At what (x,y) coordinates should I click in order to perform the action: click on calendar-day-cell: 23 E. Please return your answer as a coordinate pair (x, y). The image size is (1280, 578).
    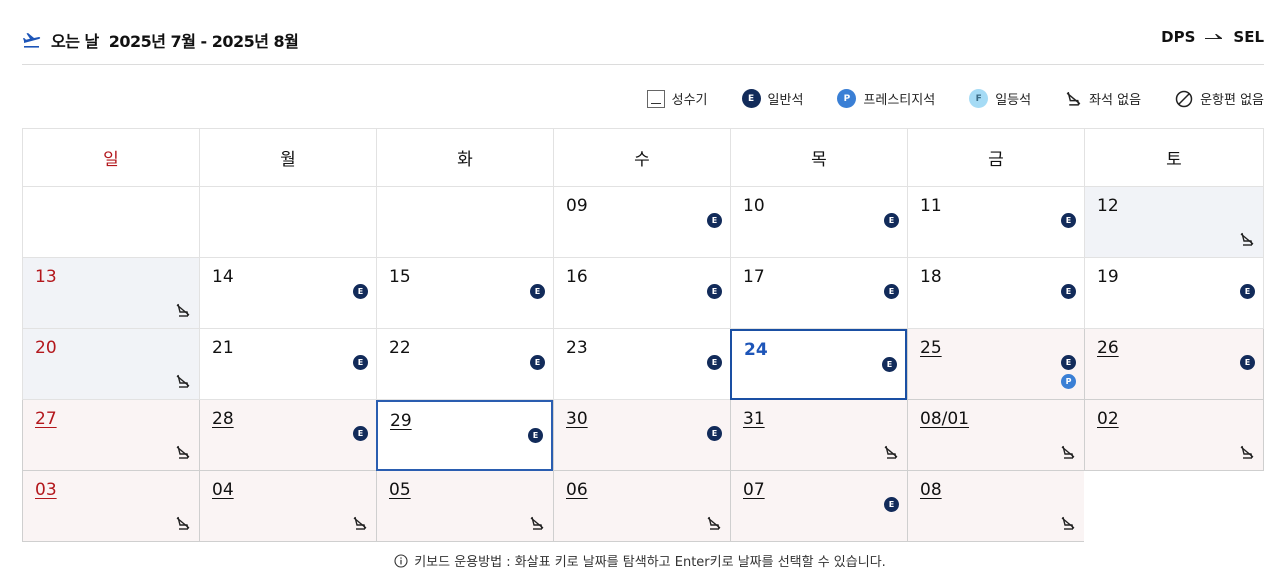
    Looking at the image, I should click on (641, 364).